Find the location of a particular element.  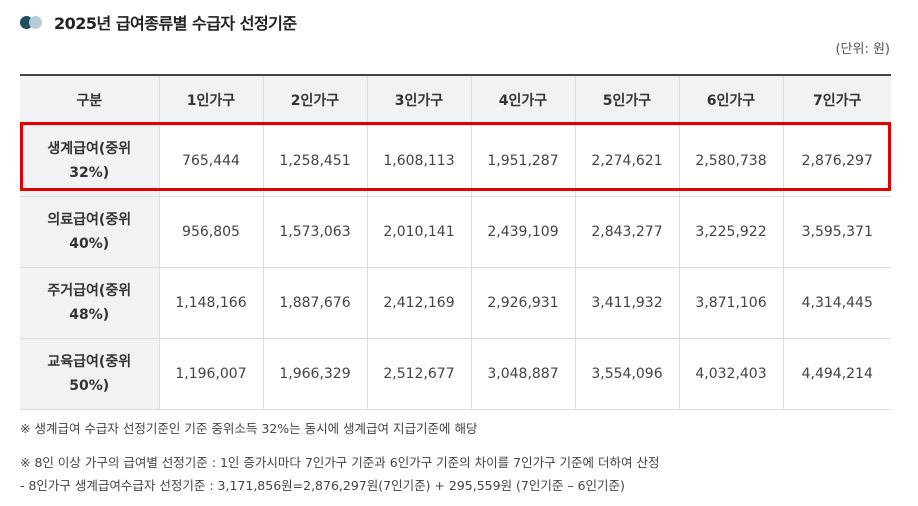

header-category: 구분 is located at coordinates (90, 100).